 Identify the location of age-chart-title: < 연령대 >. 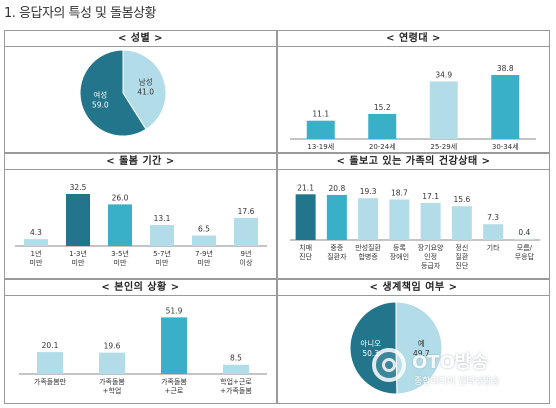
(413, 39).